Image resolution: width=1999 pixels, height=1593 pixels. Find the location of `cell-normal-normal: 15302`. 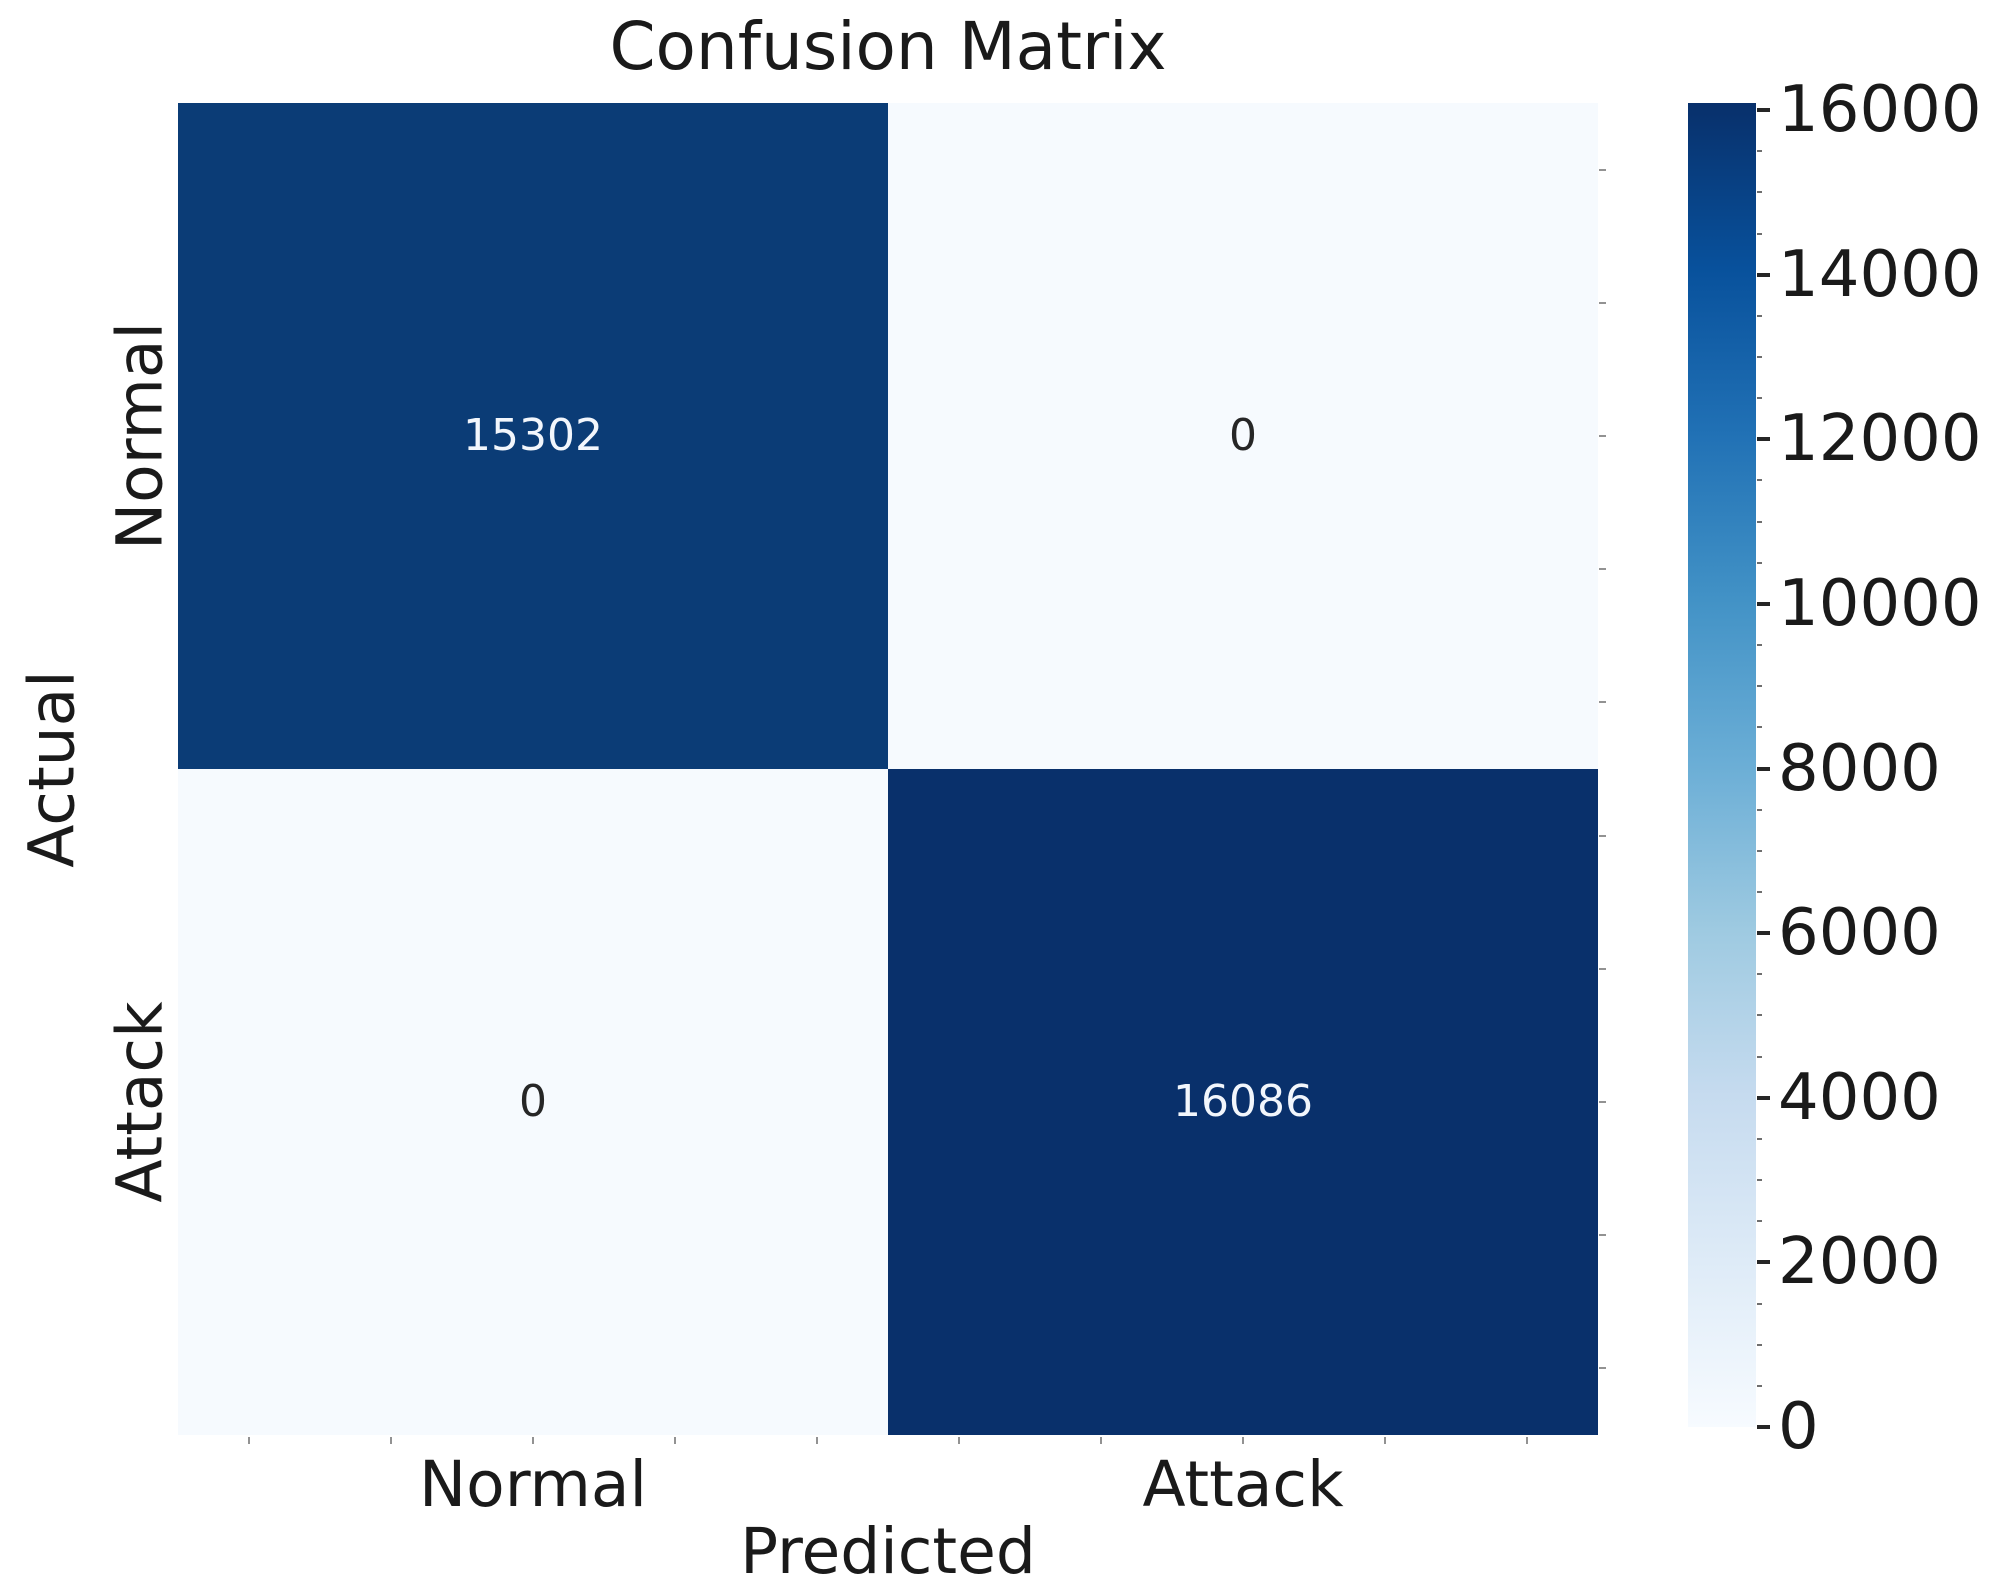

cell-normal-normal: 15302 is located at coordinates (533, 436).